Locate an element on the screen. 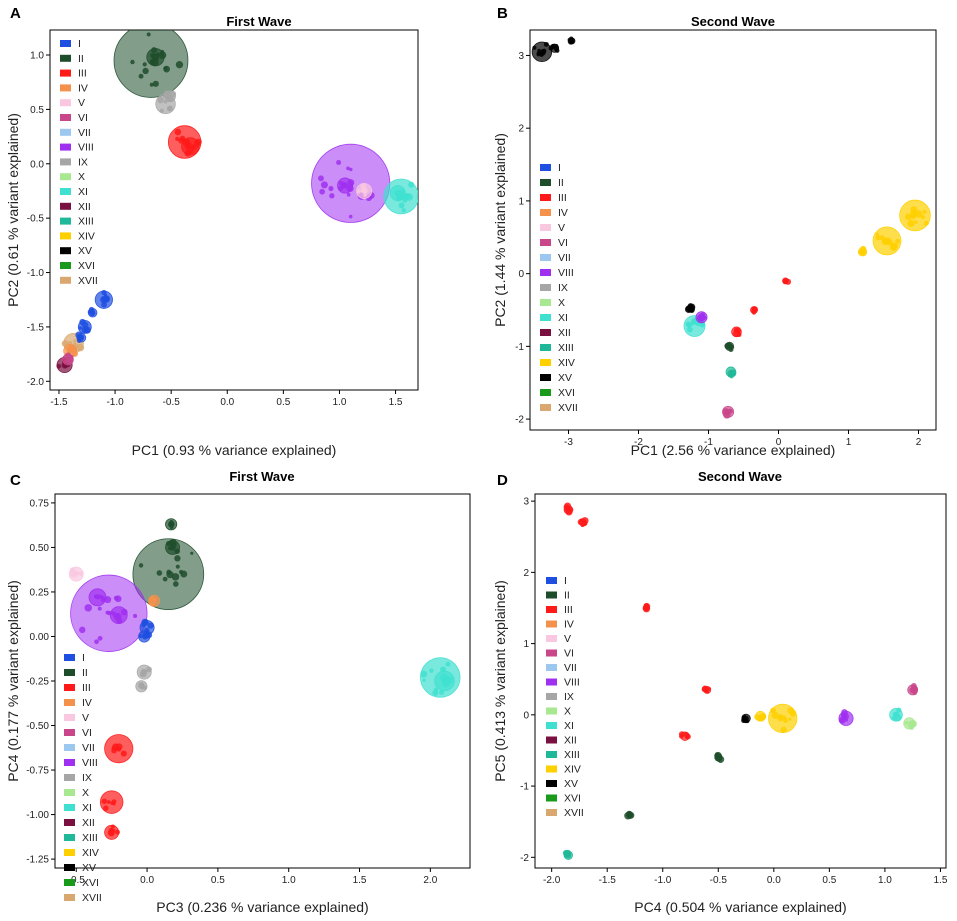 This screenshot has width=957, height=921. x-tick-label: 0.0 is located at coordinates (774, 880).